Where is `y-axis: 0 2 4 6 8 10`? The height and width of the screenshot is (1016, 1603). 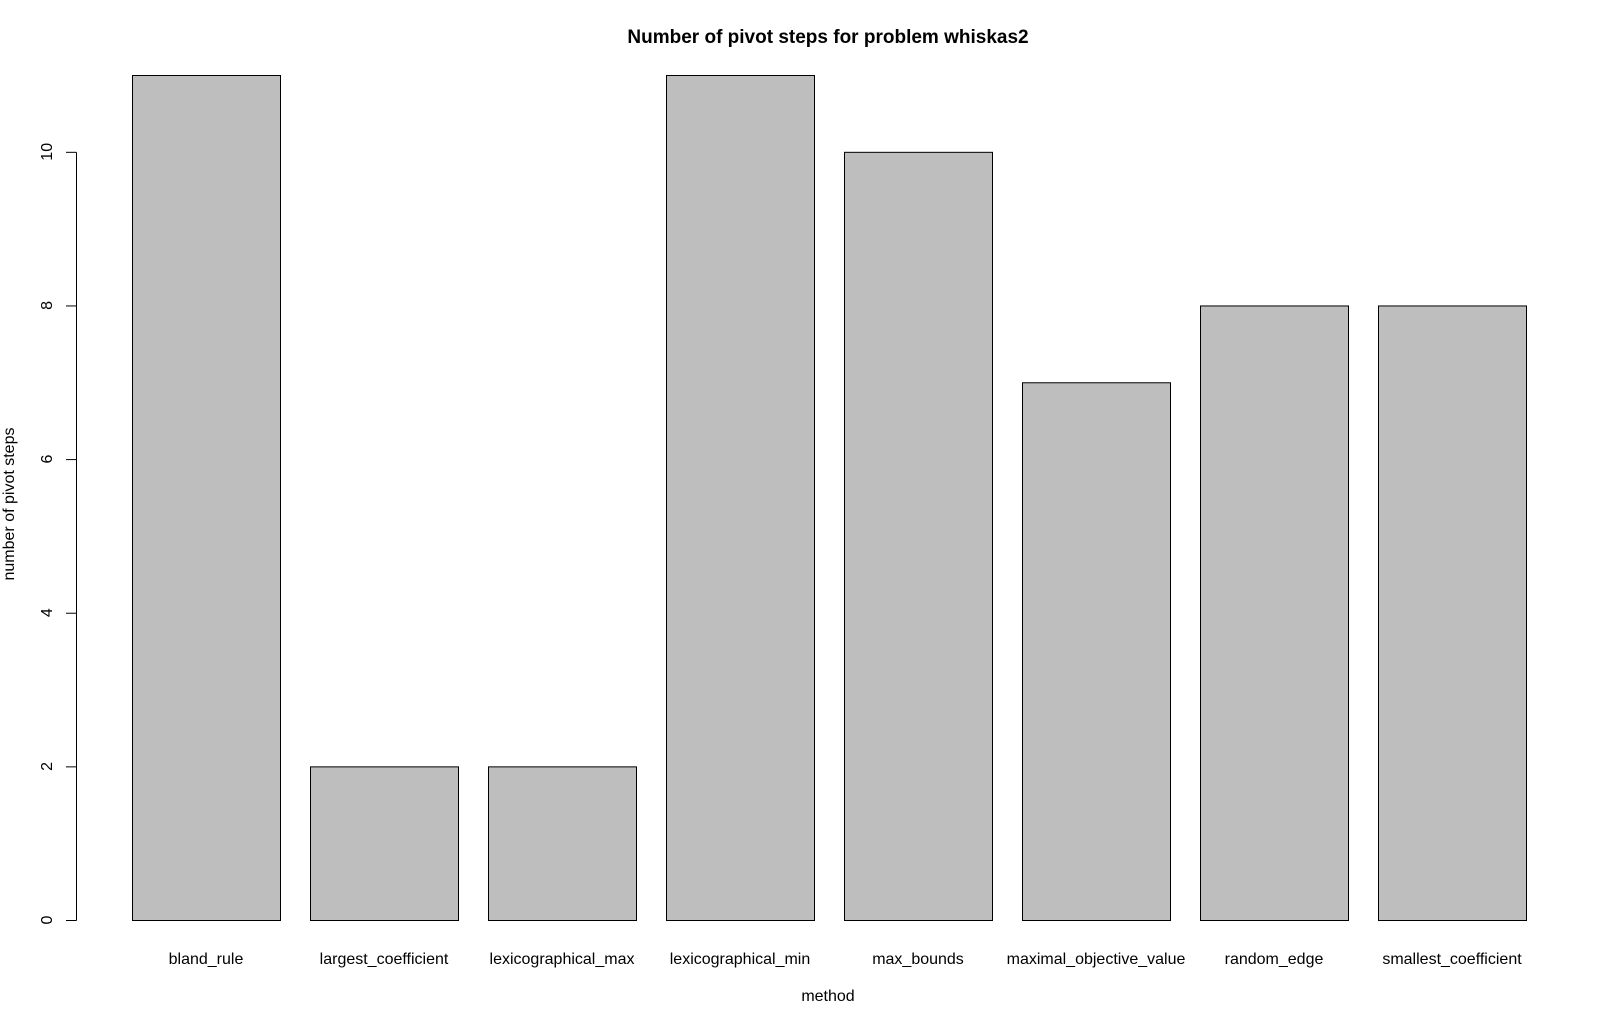
y-axis: 0 2 4 6 8 10 is located at coordinates (58, 533).